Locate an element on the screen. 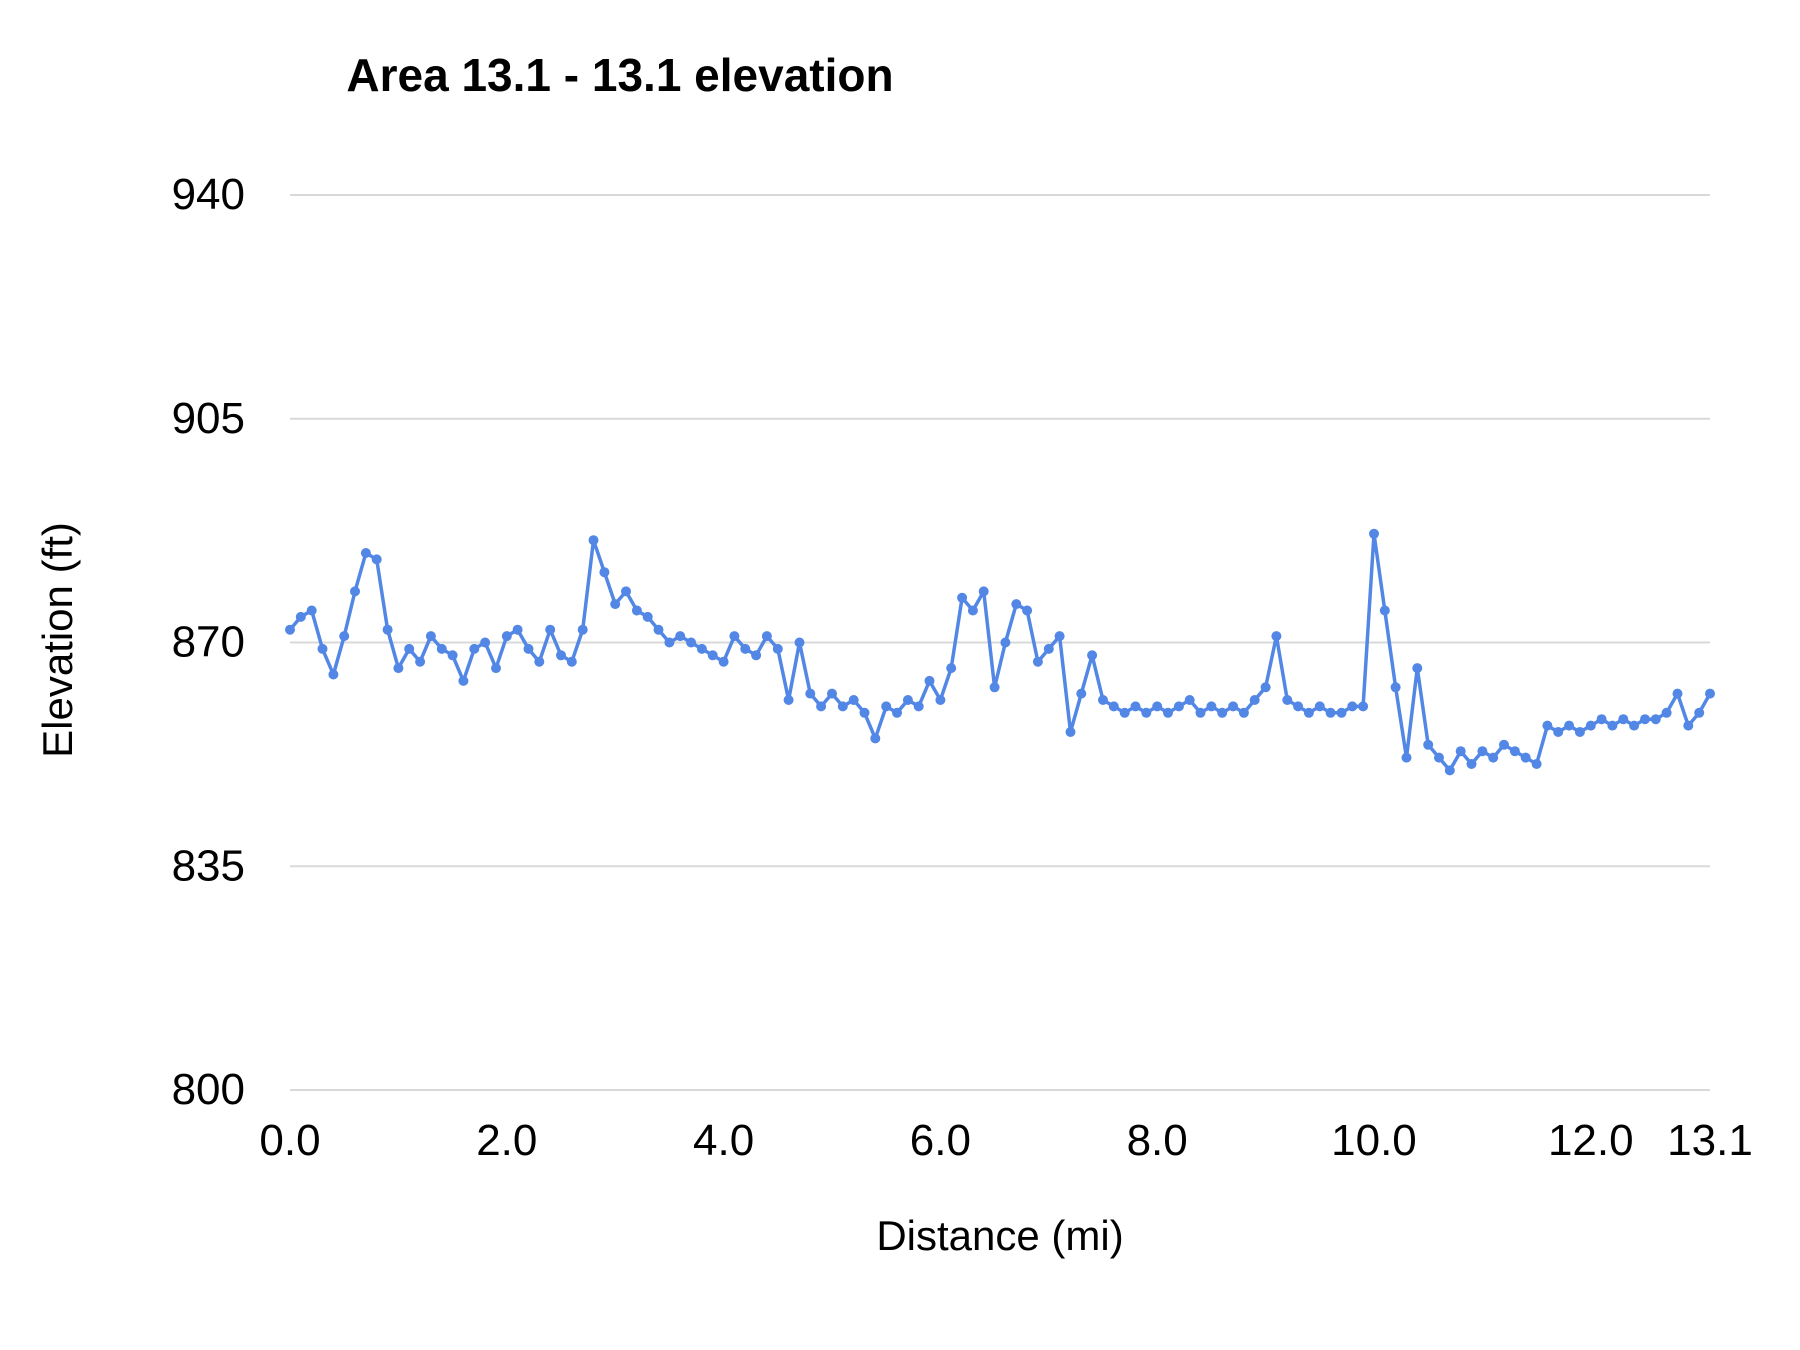 This screenshot has height=1350, width=1800. x-tick-label: 0.0 is located at coordinates (289, 1140).